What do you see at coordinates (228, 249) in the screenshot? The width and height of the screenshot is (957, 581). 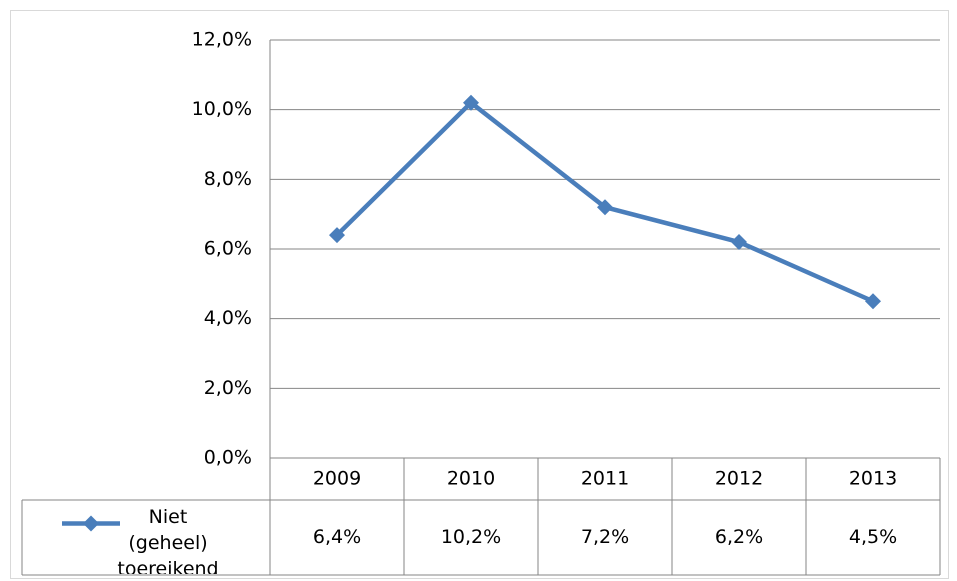 I see `y-tick-label: 6,0%` at bounding box center [228, 249].